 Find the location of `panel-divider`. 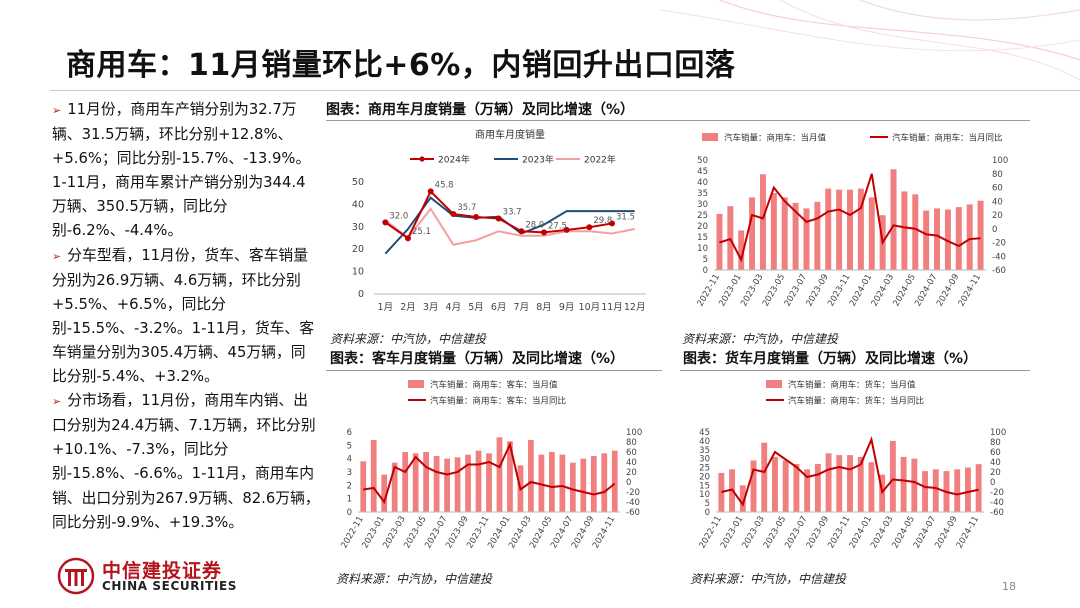

panel-divider is located at coordinates (678, 120).